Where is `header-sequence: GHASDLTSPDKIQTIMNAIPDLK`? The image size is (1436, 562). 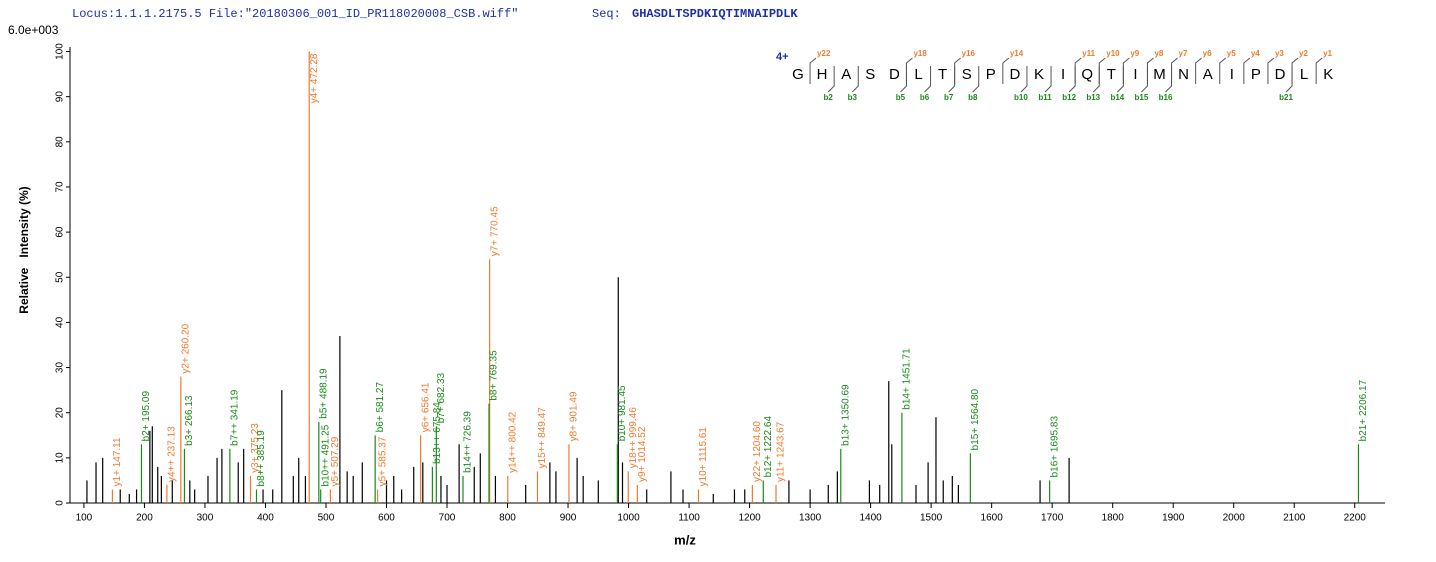 header-sequence: GHASDLTSPDKIQTIMNAIPDLK is located at coordinates (715, 14).